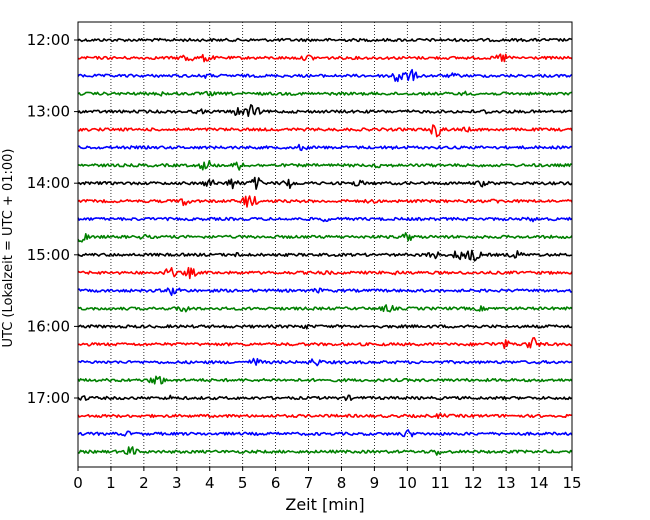 This screenshot has height=520, width=650. I want to click on y-axis-ticks: 12:00 13:00 14:00 15:00 16:00 17:00, so click(52, 219).